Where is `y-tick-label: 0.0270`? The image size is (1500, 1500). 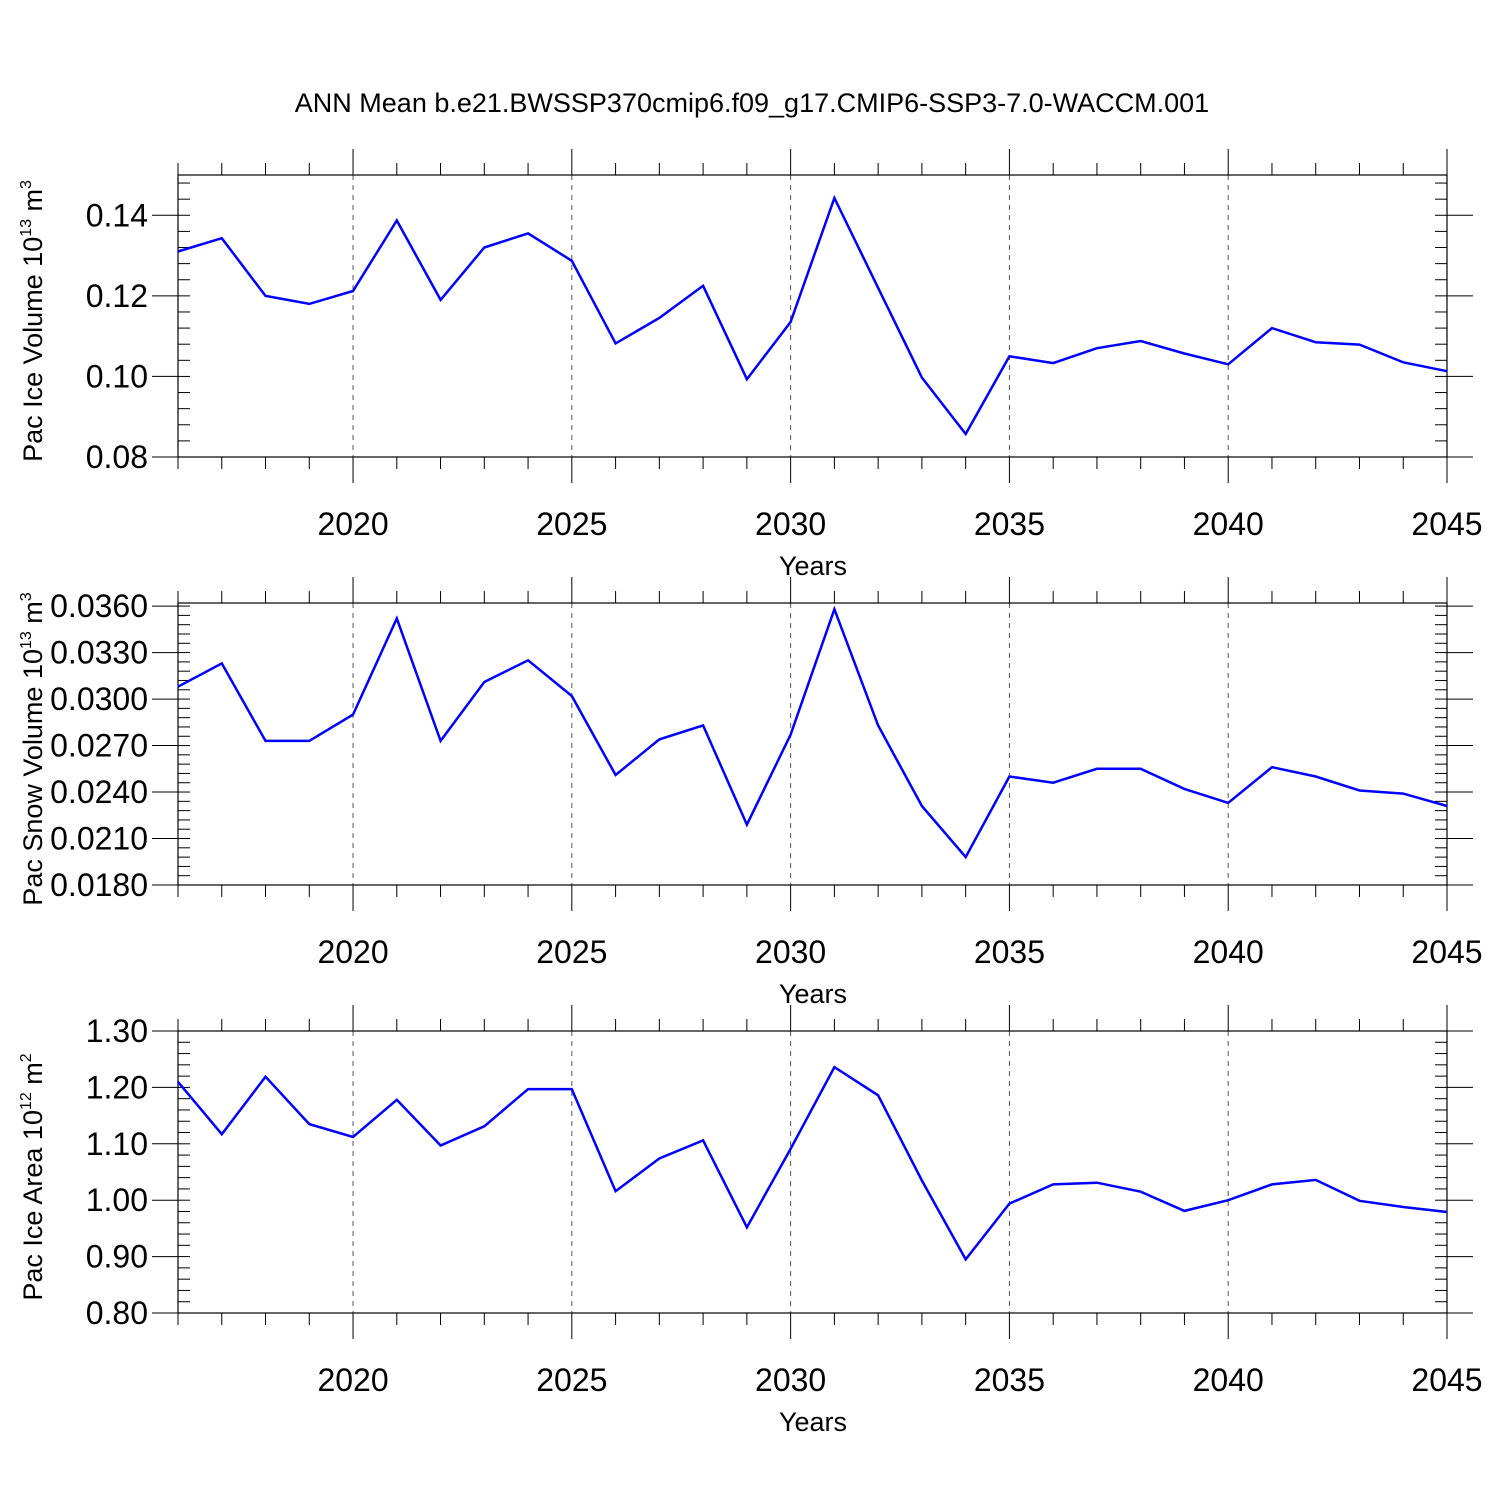 y-tick-label: 0.0270 is located at coordinates (99, 746).